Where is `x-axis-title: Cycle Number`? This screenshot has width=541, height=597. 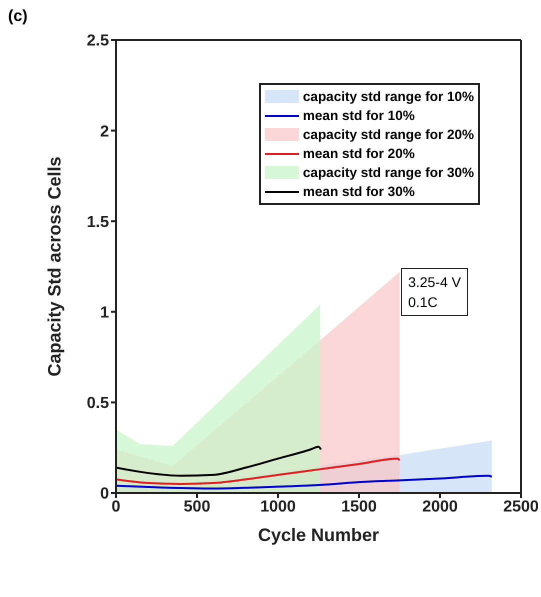 x-axis-title: Cycle Number is located at coordinates (319, 535).